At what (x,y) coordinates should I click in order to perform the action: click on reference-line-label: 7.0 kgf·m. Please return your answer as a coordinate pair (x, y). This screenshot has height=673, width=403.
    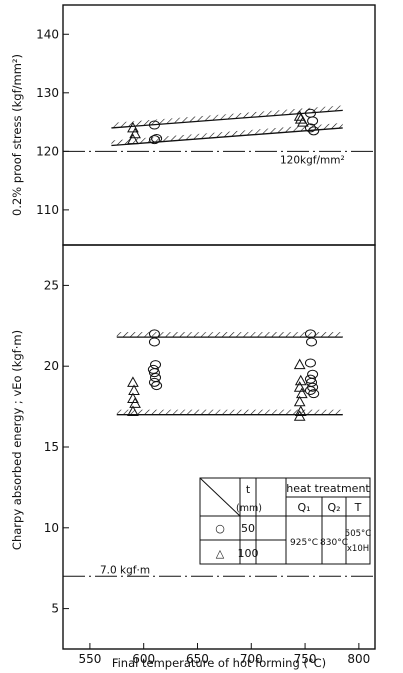
    Looking at the image, I should click on (125, 570).